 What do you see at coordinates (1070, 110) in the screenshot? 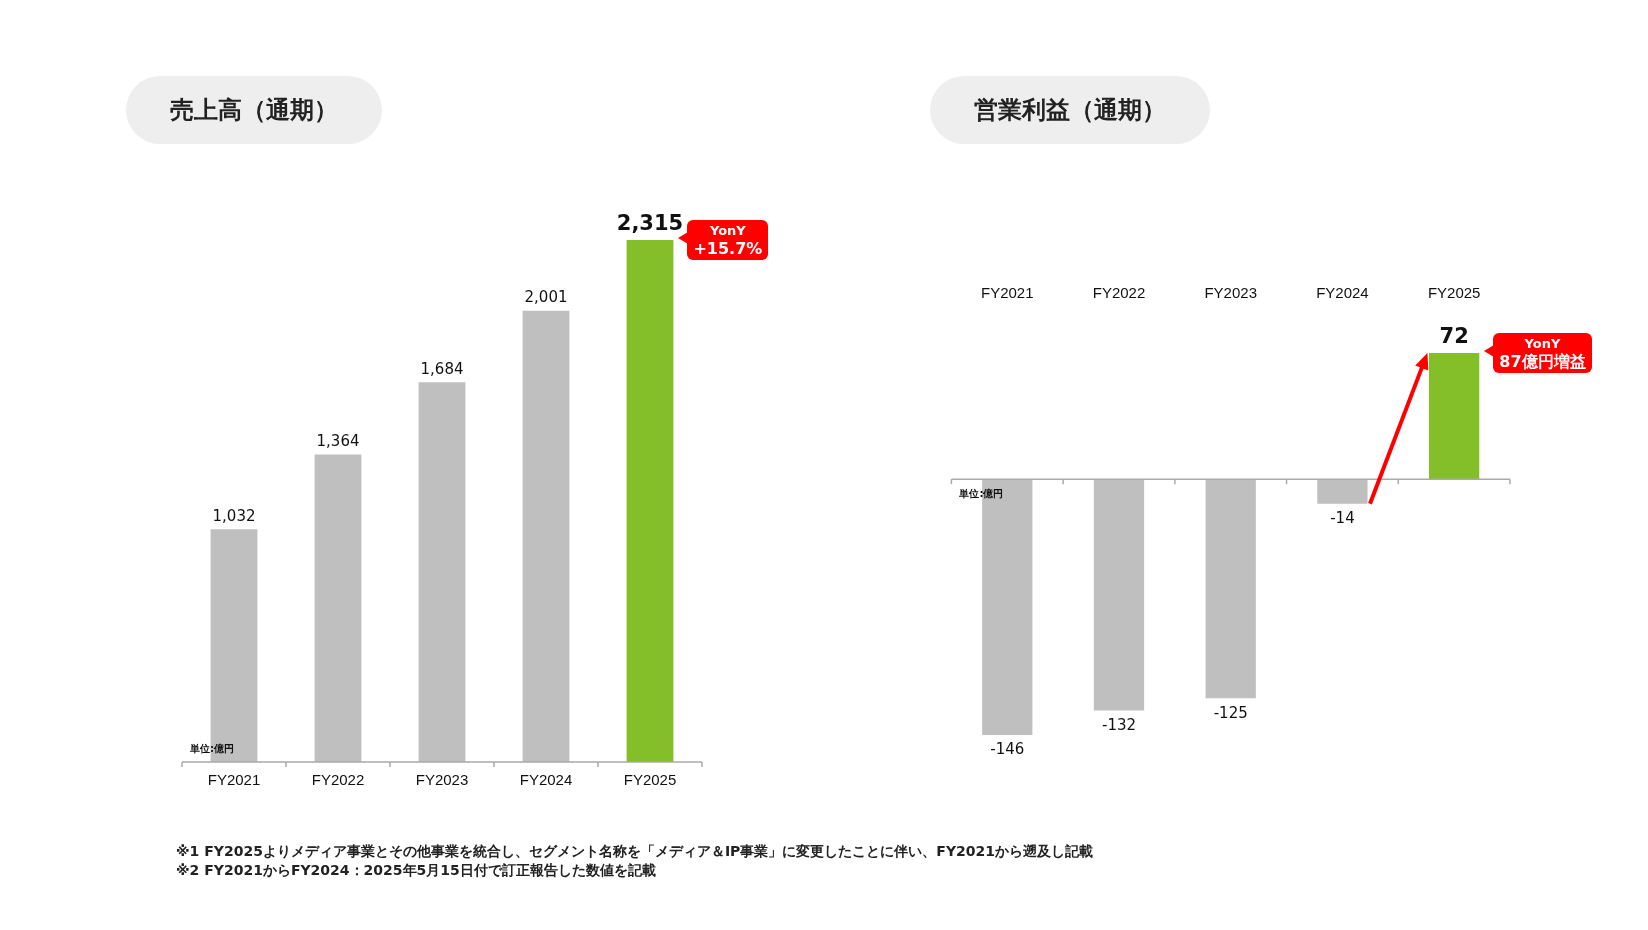
I see `chart-title: 営業利益（通期）` at bounding box center [1070, 110].